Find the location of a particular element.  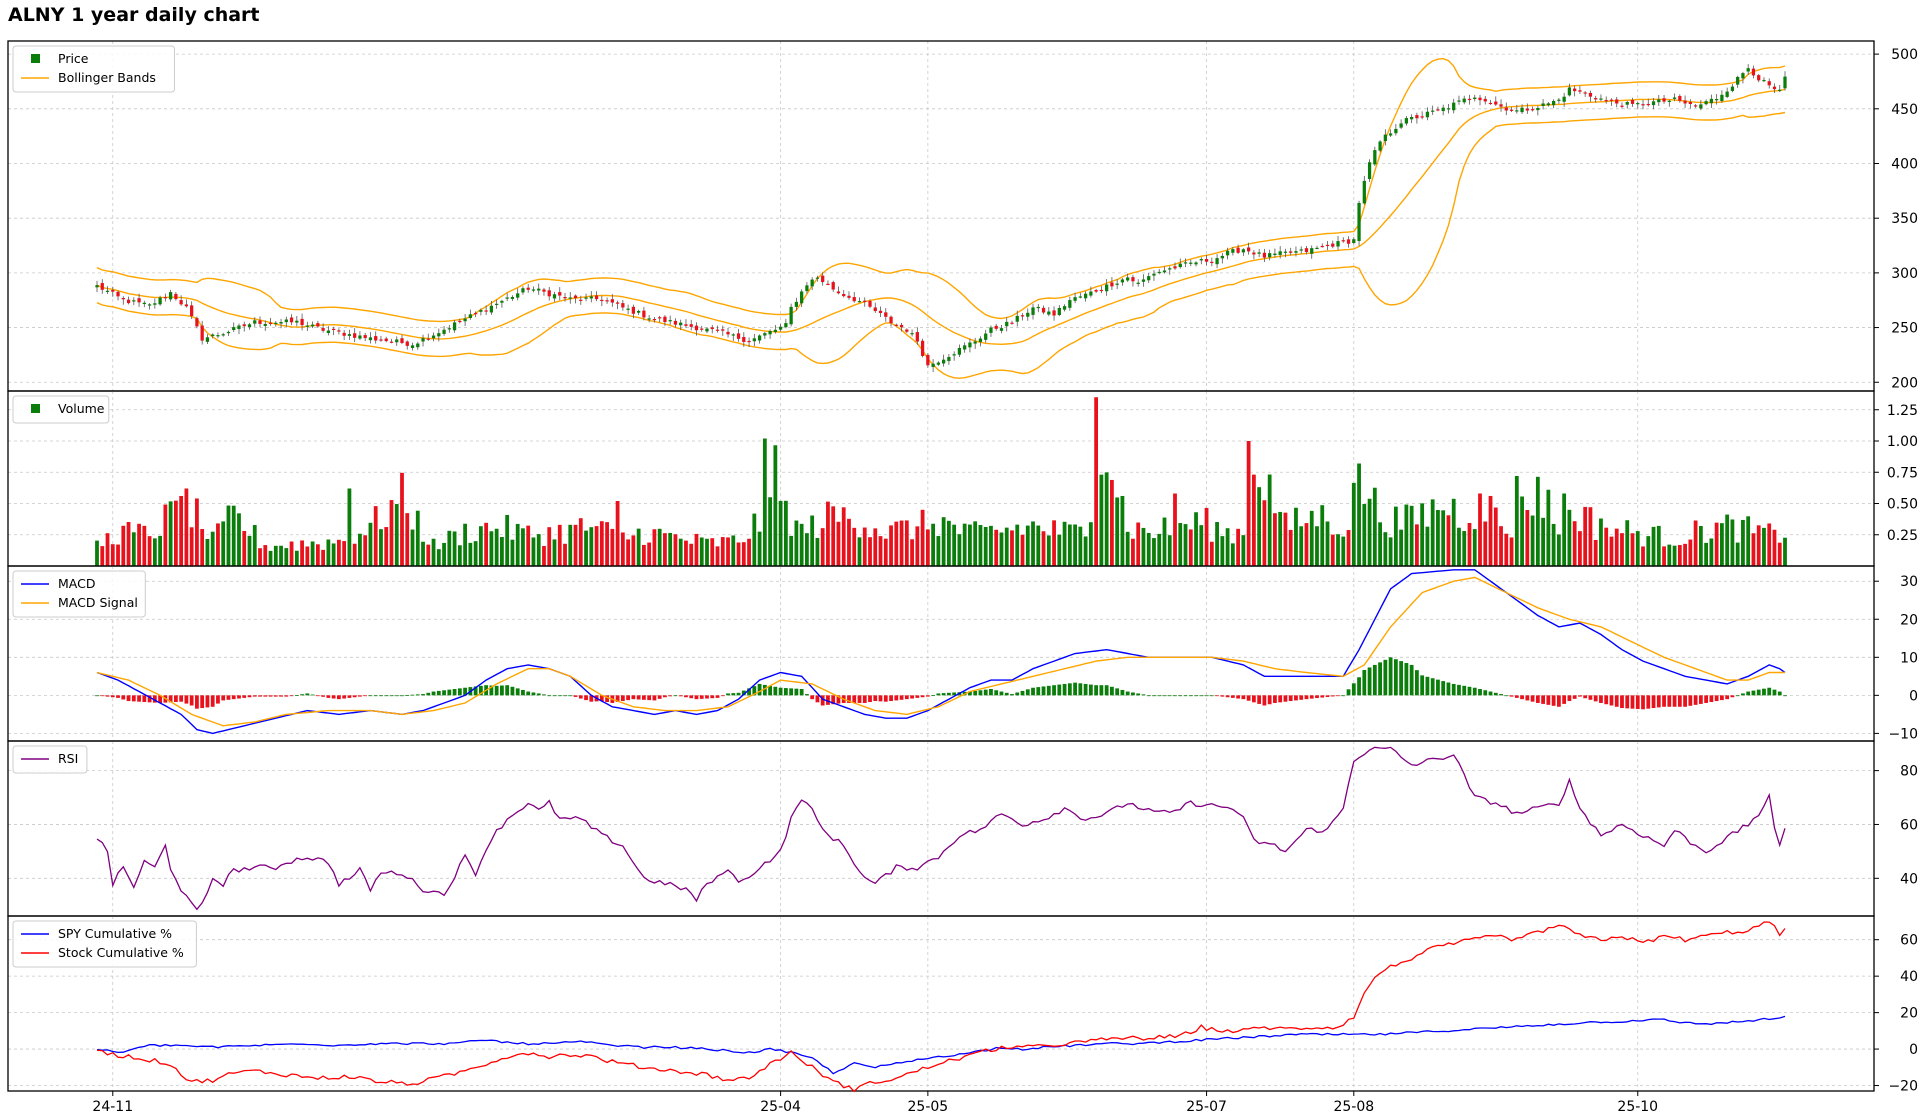

y-tick-label: 300 is located at coordinates (1904, 274).